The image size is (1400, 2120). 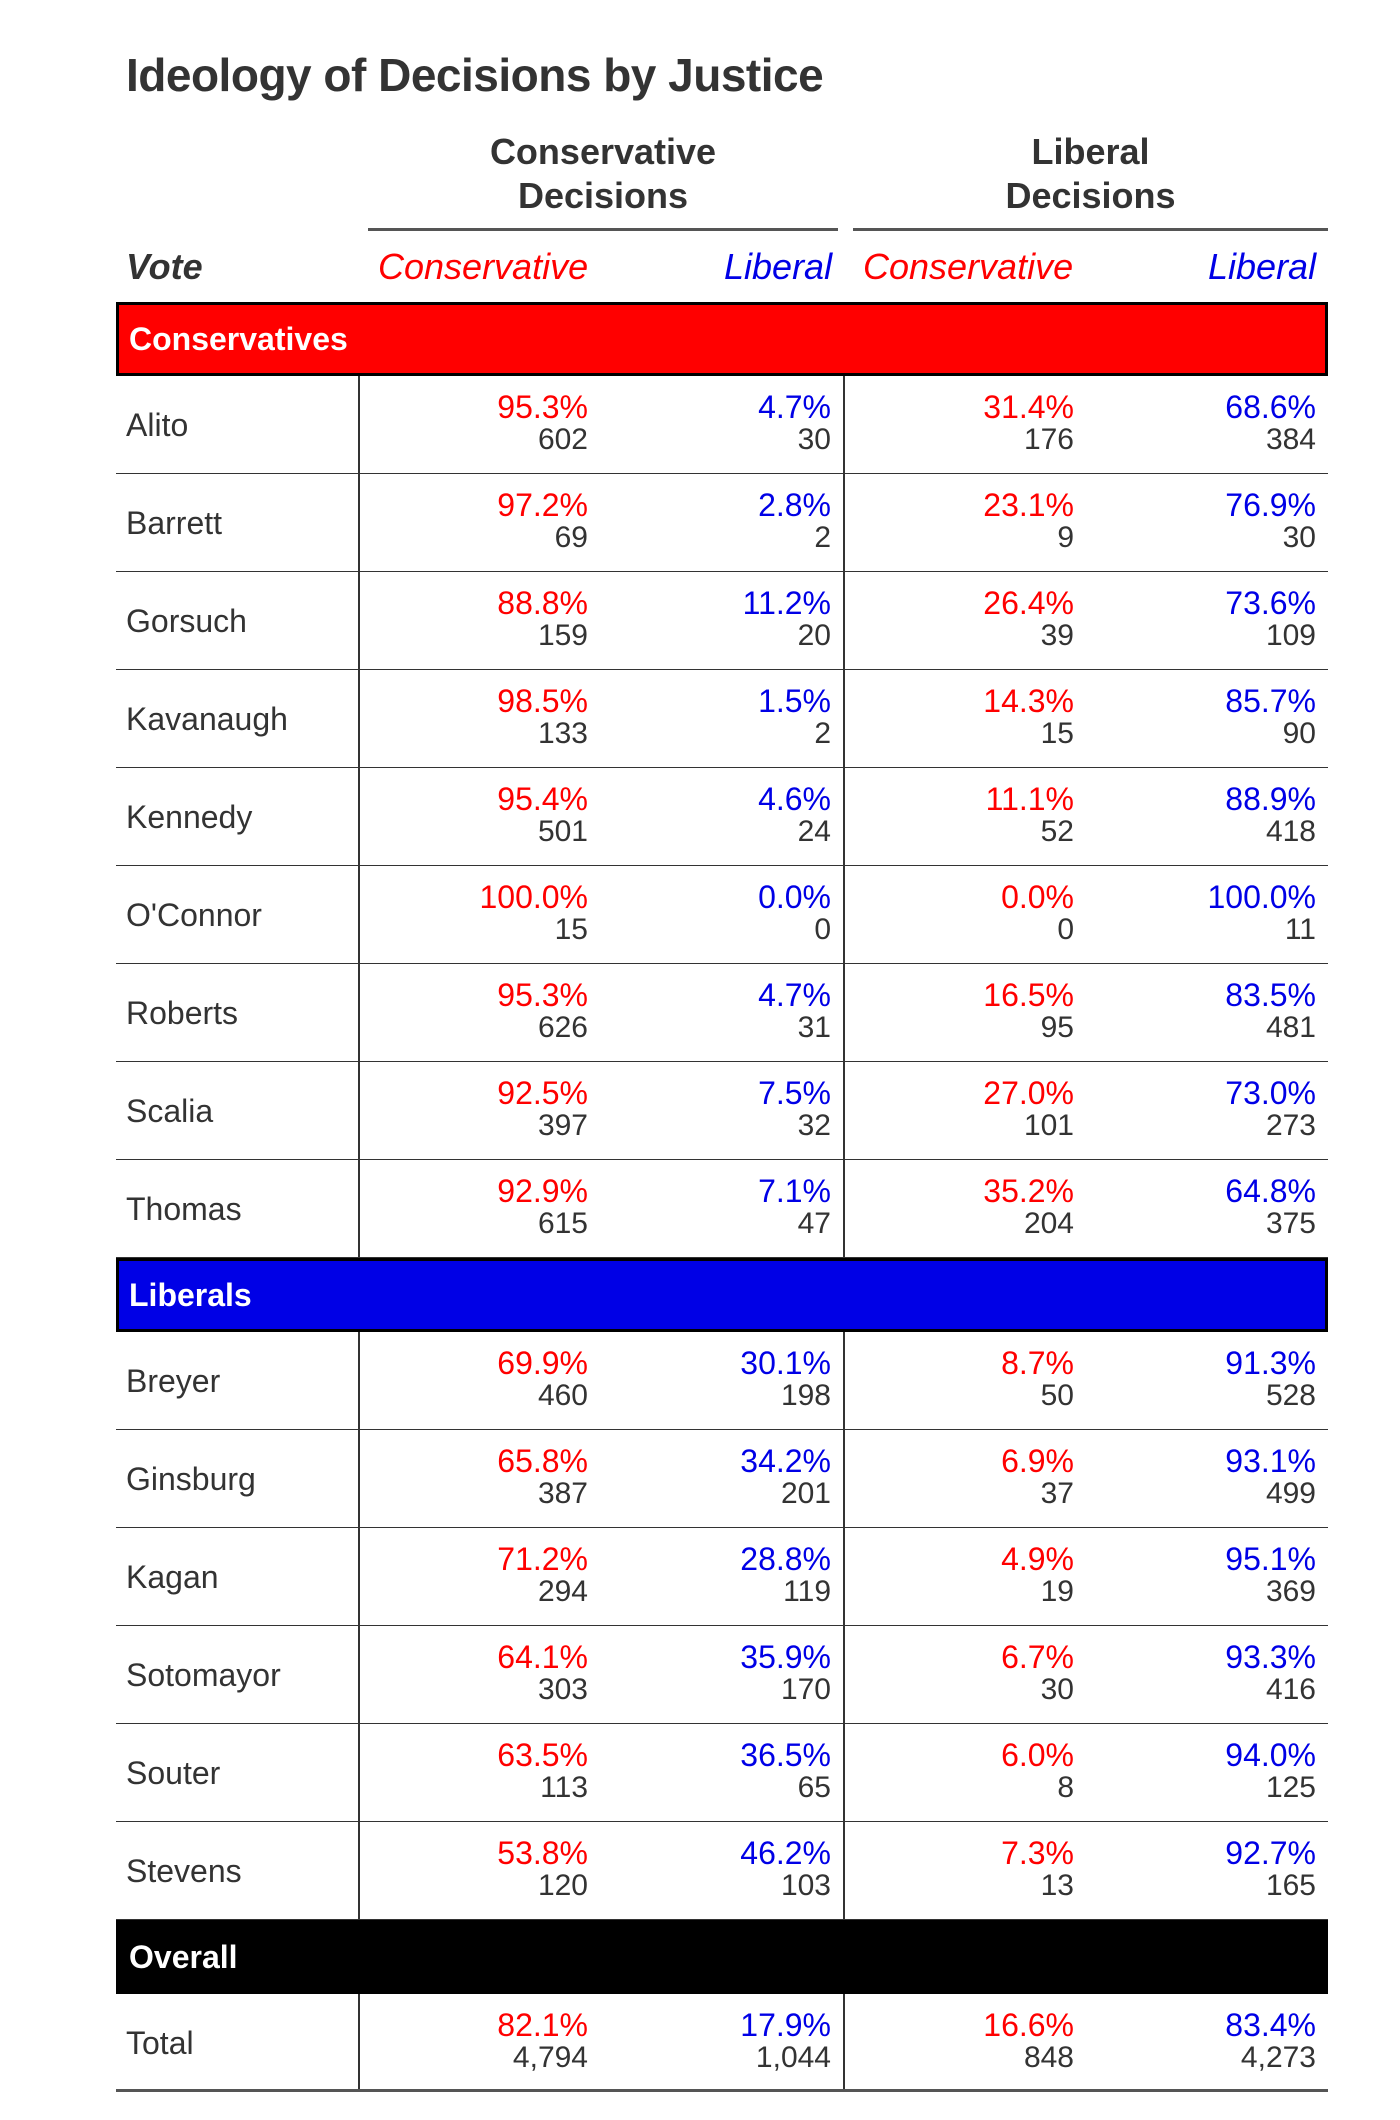 What do you see at coordinates (751, 1011) in the screenshot?
I see `table-cell: 4.7% 31` at bounding box center [751, 1011].